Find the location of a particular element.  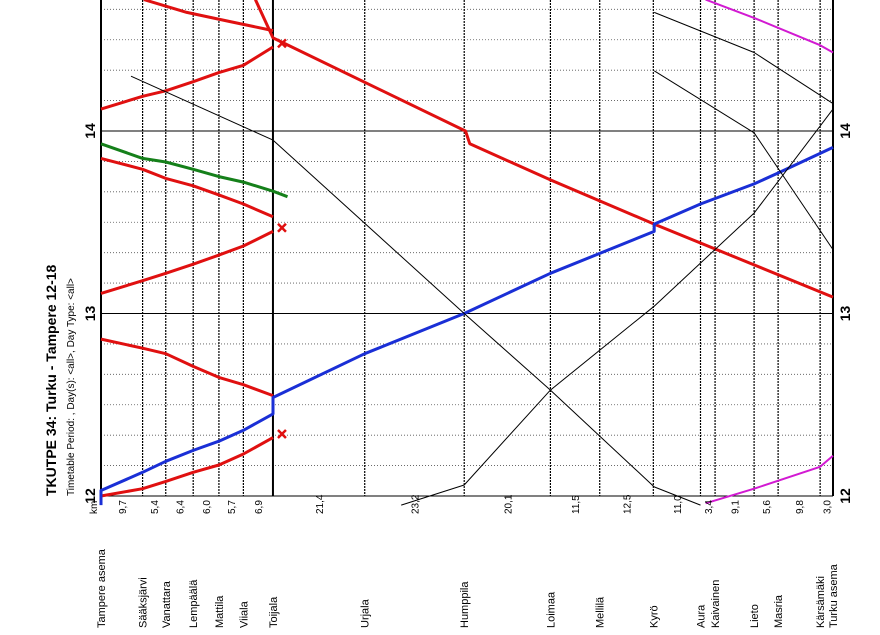

hour-label-left: 14 is located at coordinates (90, 131).